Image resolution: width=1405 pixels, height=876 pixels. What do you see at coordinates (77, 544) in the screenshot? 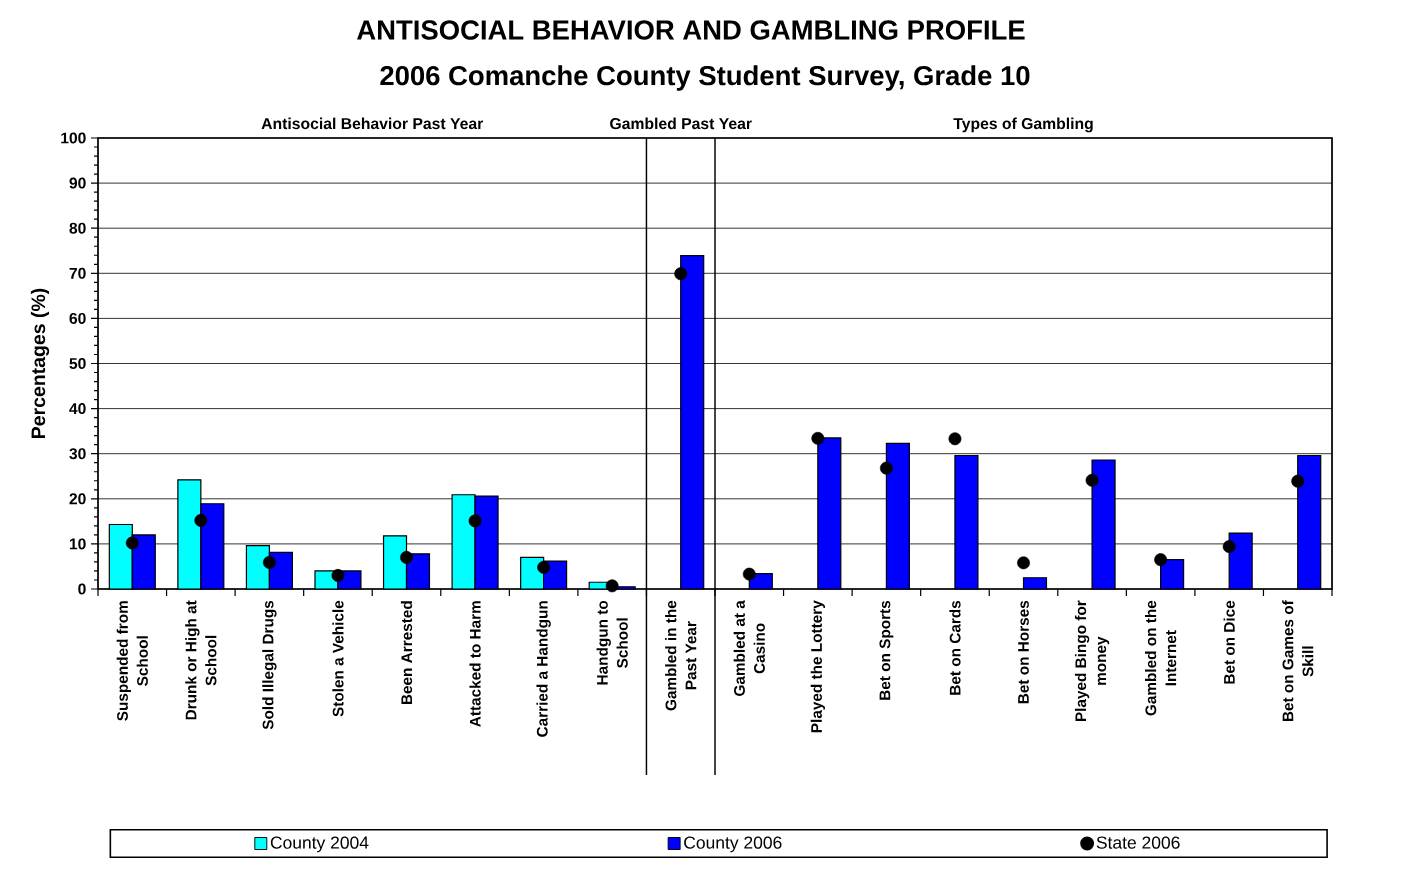
I see `y-tick-label: 10` at bounding box center [77, 544].